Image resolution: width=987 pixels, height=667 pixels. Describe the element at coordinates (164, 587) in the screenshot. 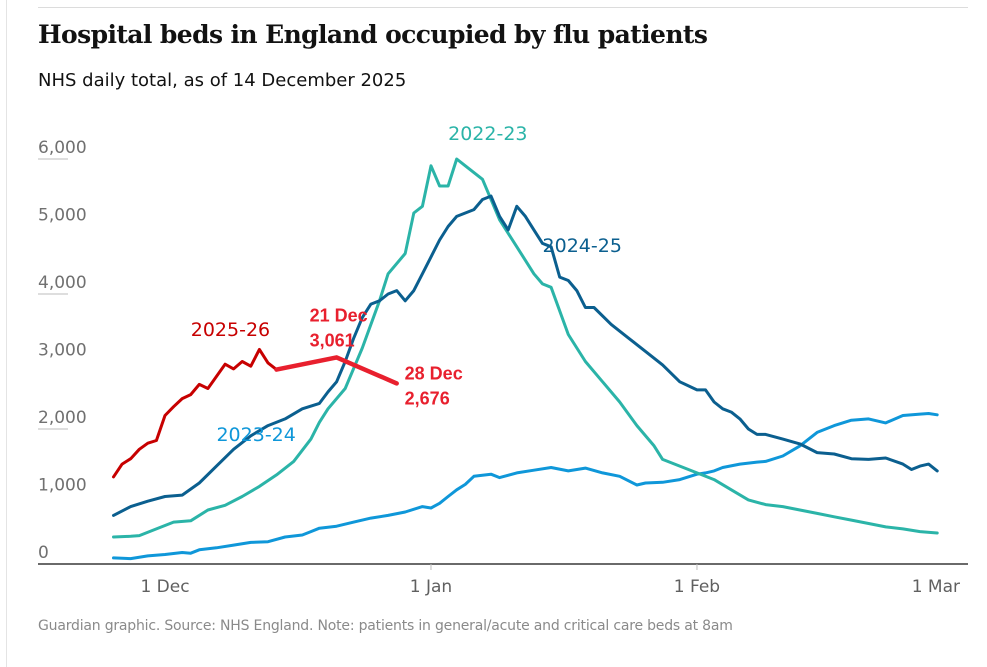

I see `x-tick-label: 1 Dec` at that location.